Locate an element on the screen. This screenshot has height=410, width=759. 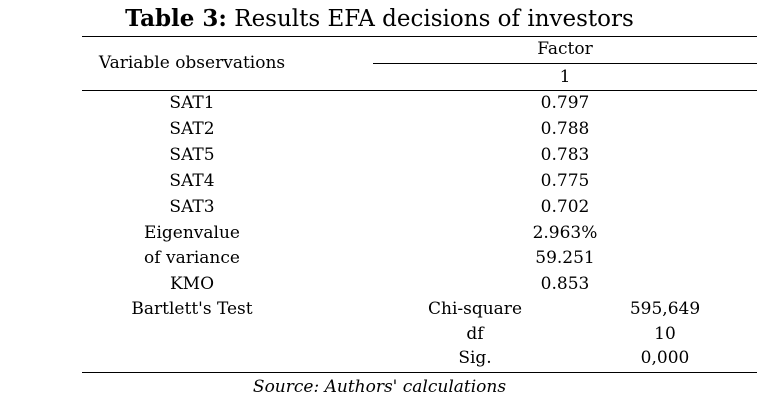
row-label-sat2: SAT2 is located at coordinates (192, 129).